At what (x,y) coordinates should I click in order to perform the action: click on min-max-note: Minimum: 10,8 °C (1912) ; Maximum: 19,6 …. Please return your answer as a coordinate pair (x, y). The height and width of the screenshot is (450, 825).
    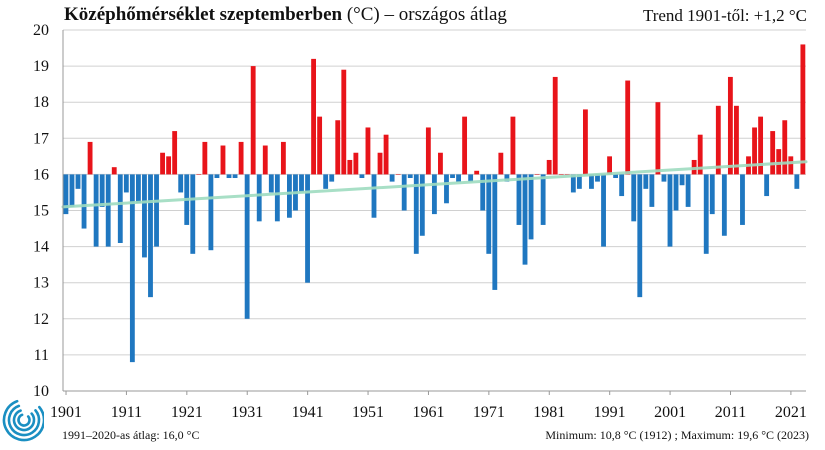
    Looking at the image, I should click on (677, 435).